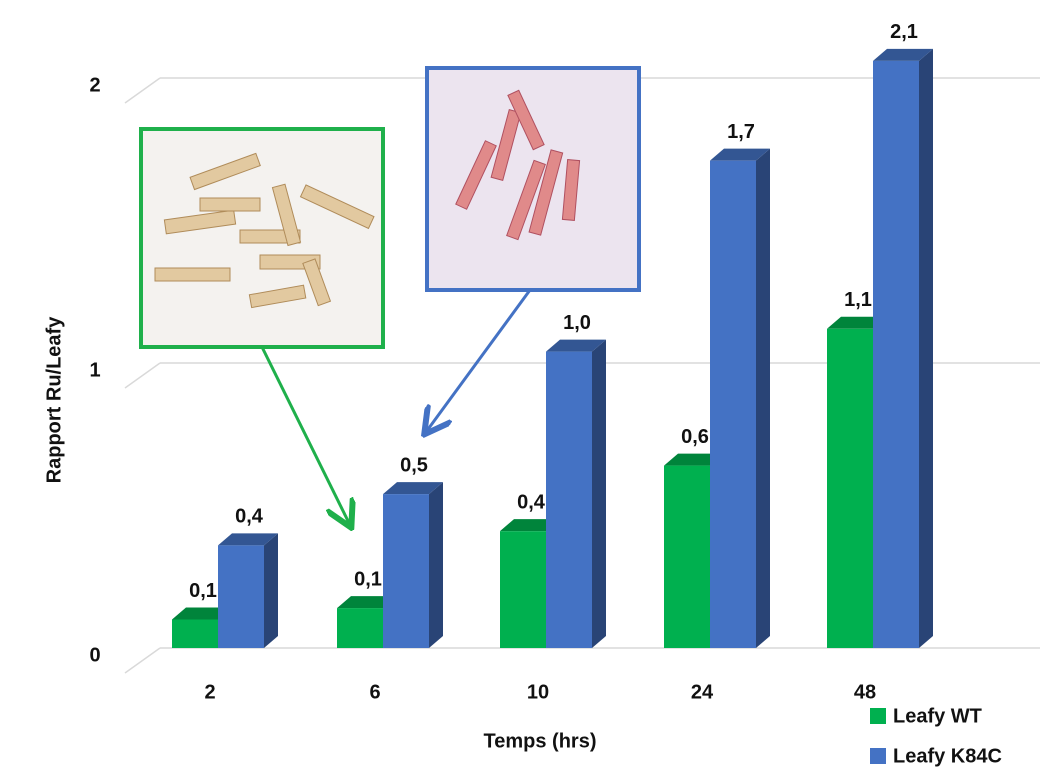 This screenshot has width=1045, height=771. Describe the element at coordinates (865, 692) in the screenshot. I see `x-tick-label: 48` at that location.